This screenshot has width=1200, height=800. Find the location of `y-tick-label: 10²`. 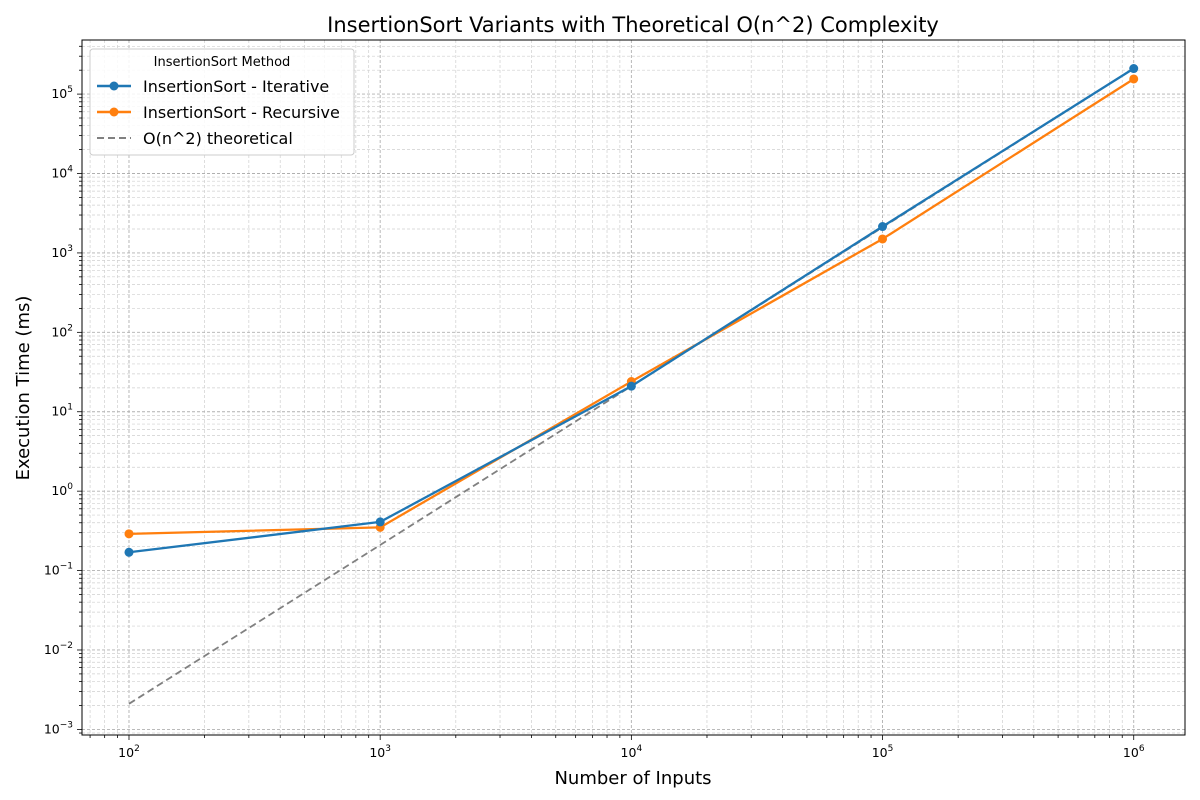

y-tick-label: 10² is located at coordinates (62, 331).